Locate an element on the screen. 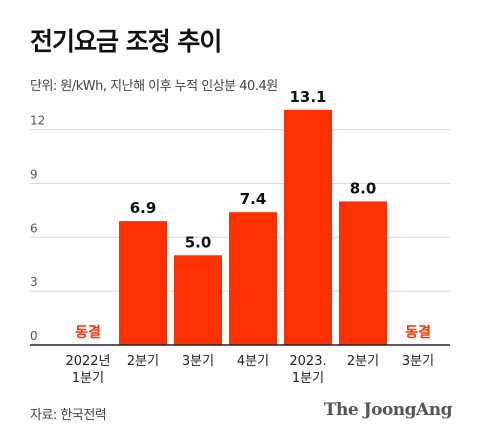  chart-subtitle: 단위: 원/kWh, 지난해 이후 누적 인상분 40.4원 is located at coordinates (154, 86).